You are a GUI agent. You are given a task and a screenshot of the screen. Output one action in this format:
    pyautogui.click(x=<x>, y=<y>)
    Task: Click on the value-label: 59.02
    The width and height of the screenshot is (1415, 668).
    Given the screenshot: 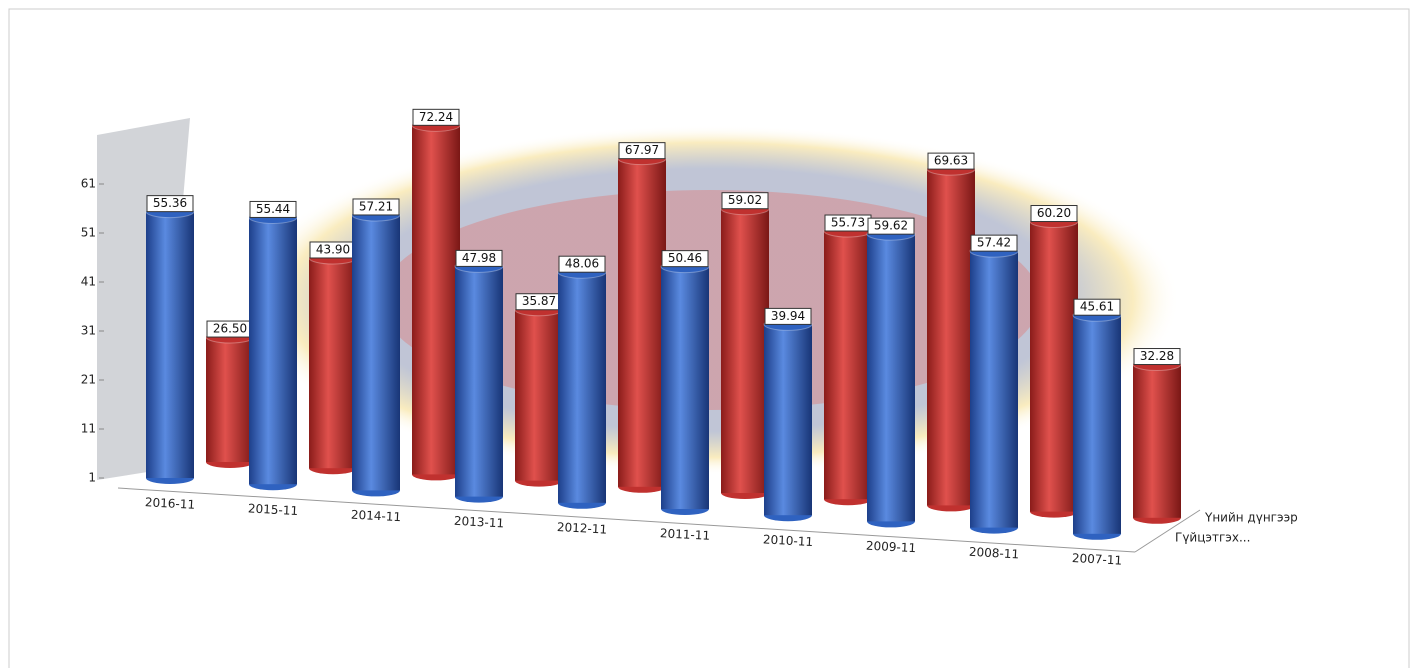 What is the action you would take?
    pyautogui.click(x=745, y=200)
    